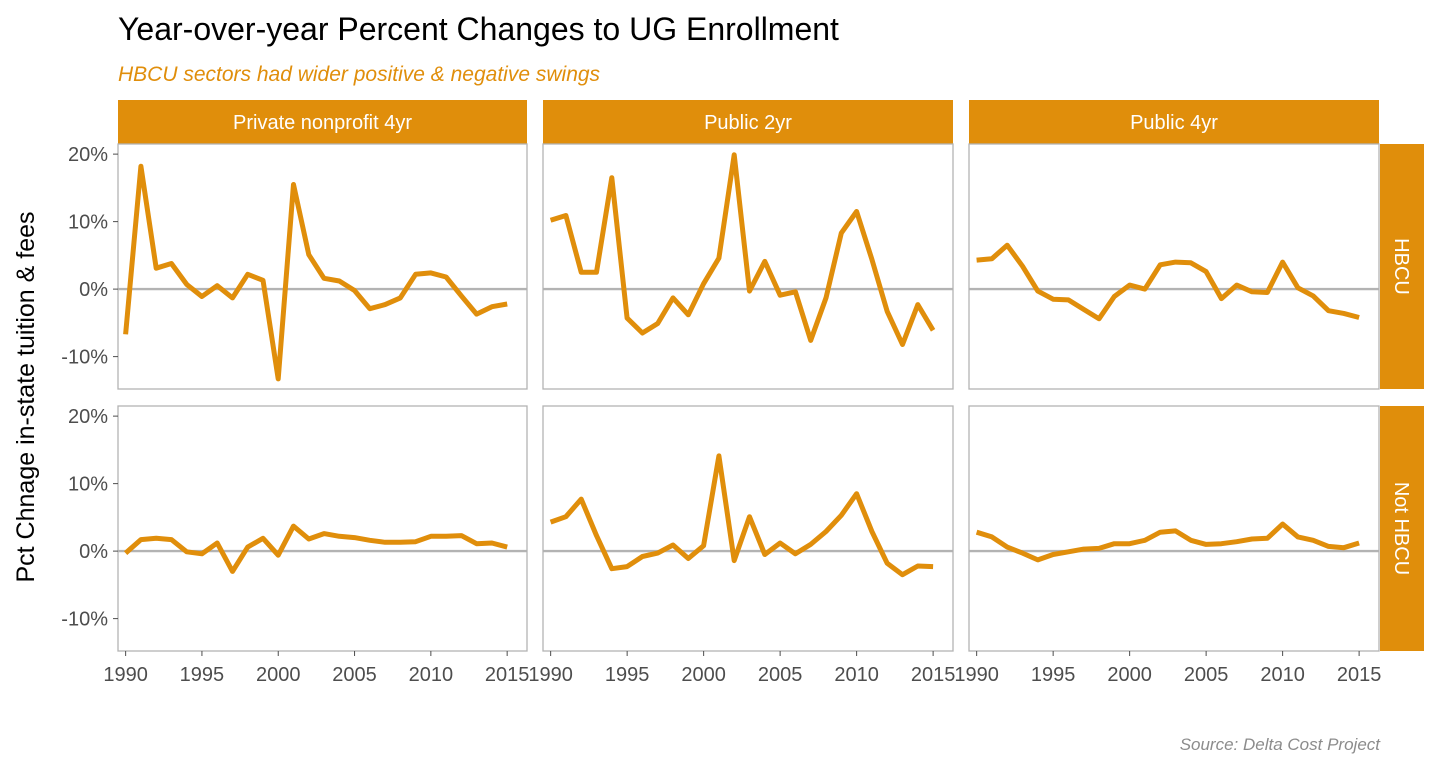  I want to click on facet-strip-label: Public 2yr, so click(748, 123).